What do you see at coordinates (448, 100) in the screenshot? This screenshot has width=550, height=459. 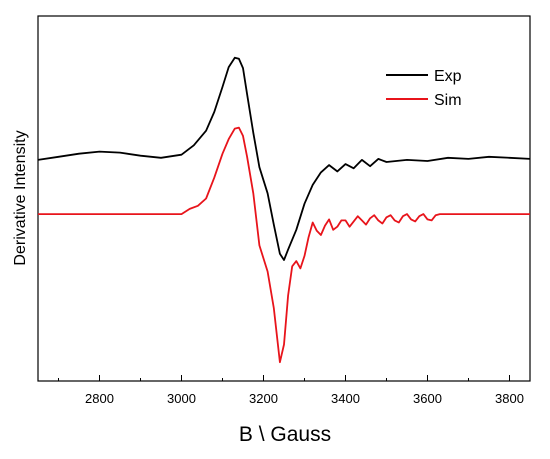 I see `legend-label-sim: Sim` at bounding box center [448, 100].